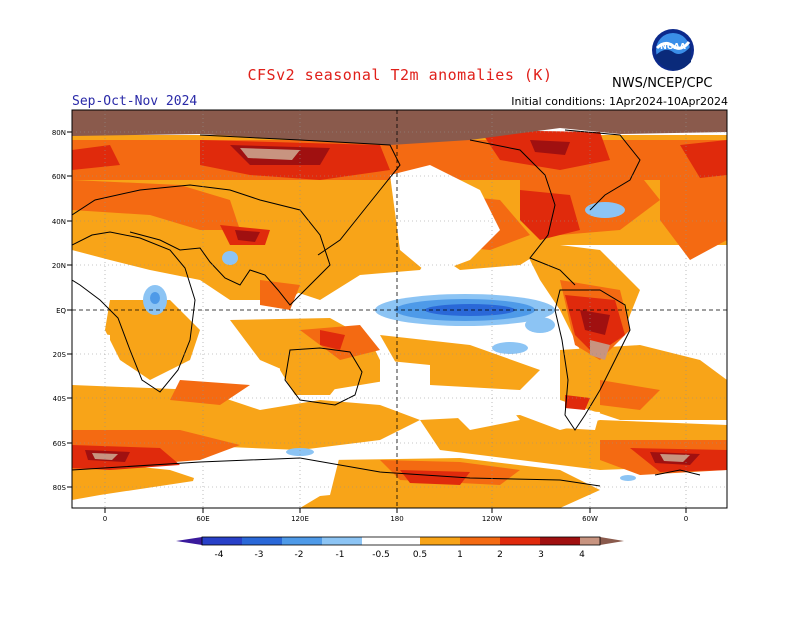  What do you see at coordinates (60, 355) in the screenshot?
I see `lat-label: 20S` at bounding box center [60, 355].